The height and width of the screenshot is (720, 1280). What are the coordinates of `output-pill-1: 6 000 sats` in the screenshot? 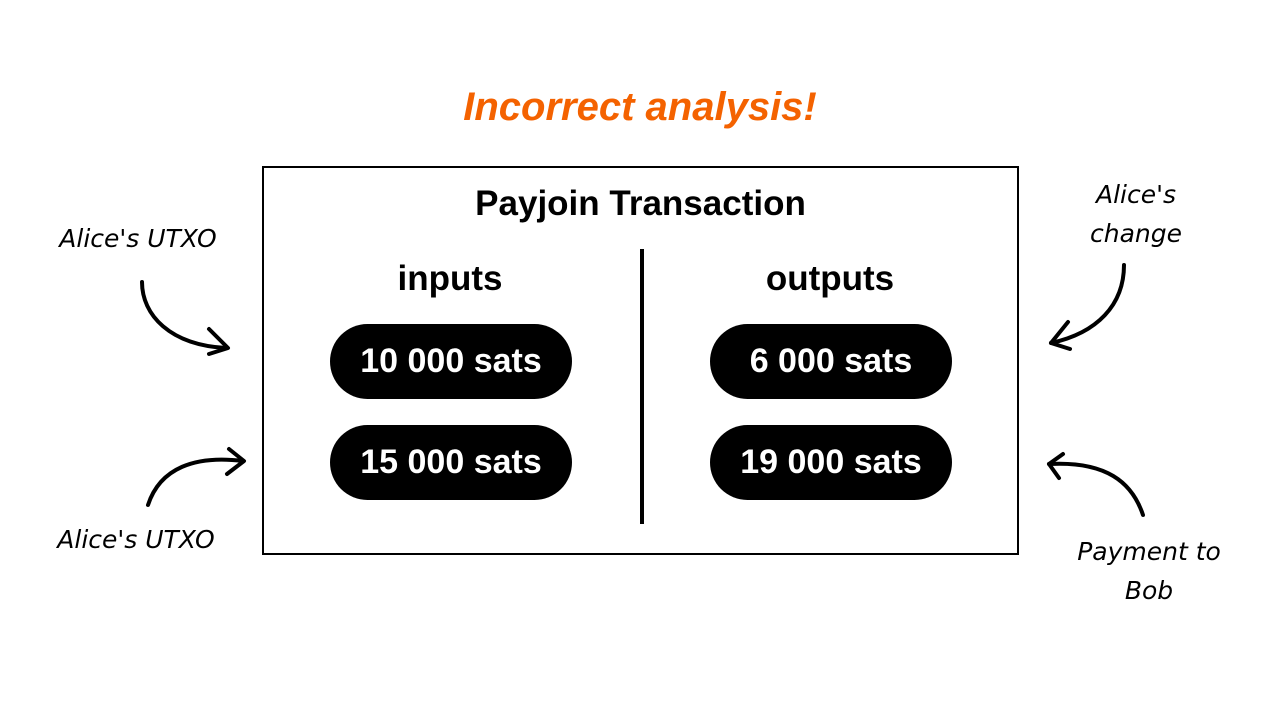 It's located at (831, 361).